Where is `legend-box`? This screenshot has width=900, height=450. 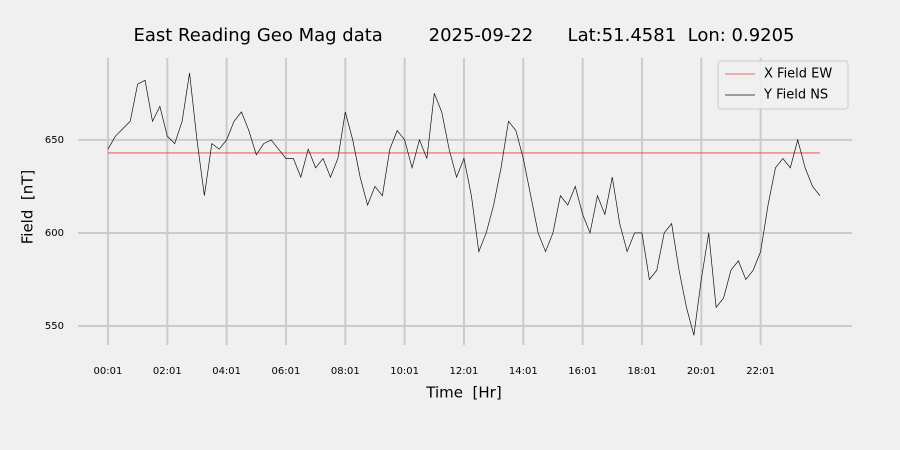 legend-box is located at coordinates (783, 85).